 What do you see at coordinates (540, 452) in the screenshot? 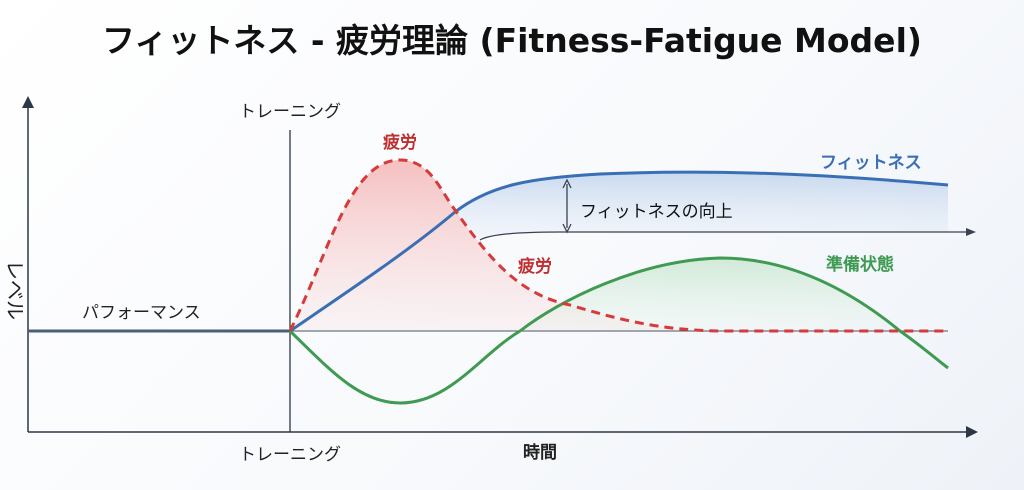
I see `x-axis-label: 時間` at bounding box center [540, 452].